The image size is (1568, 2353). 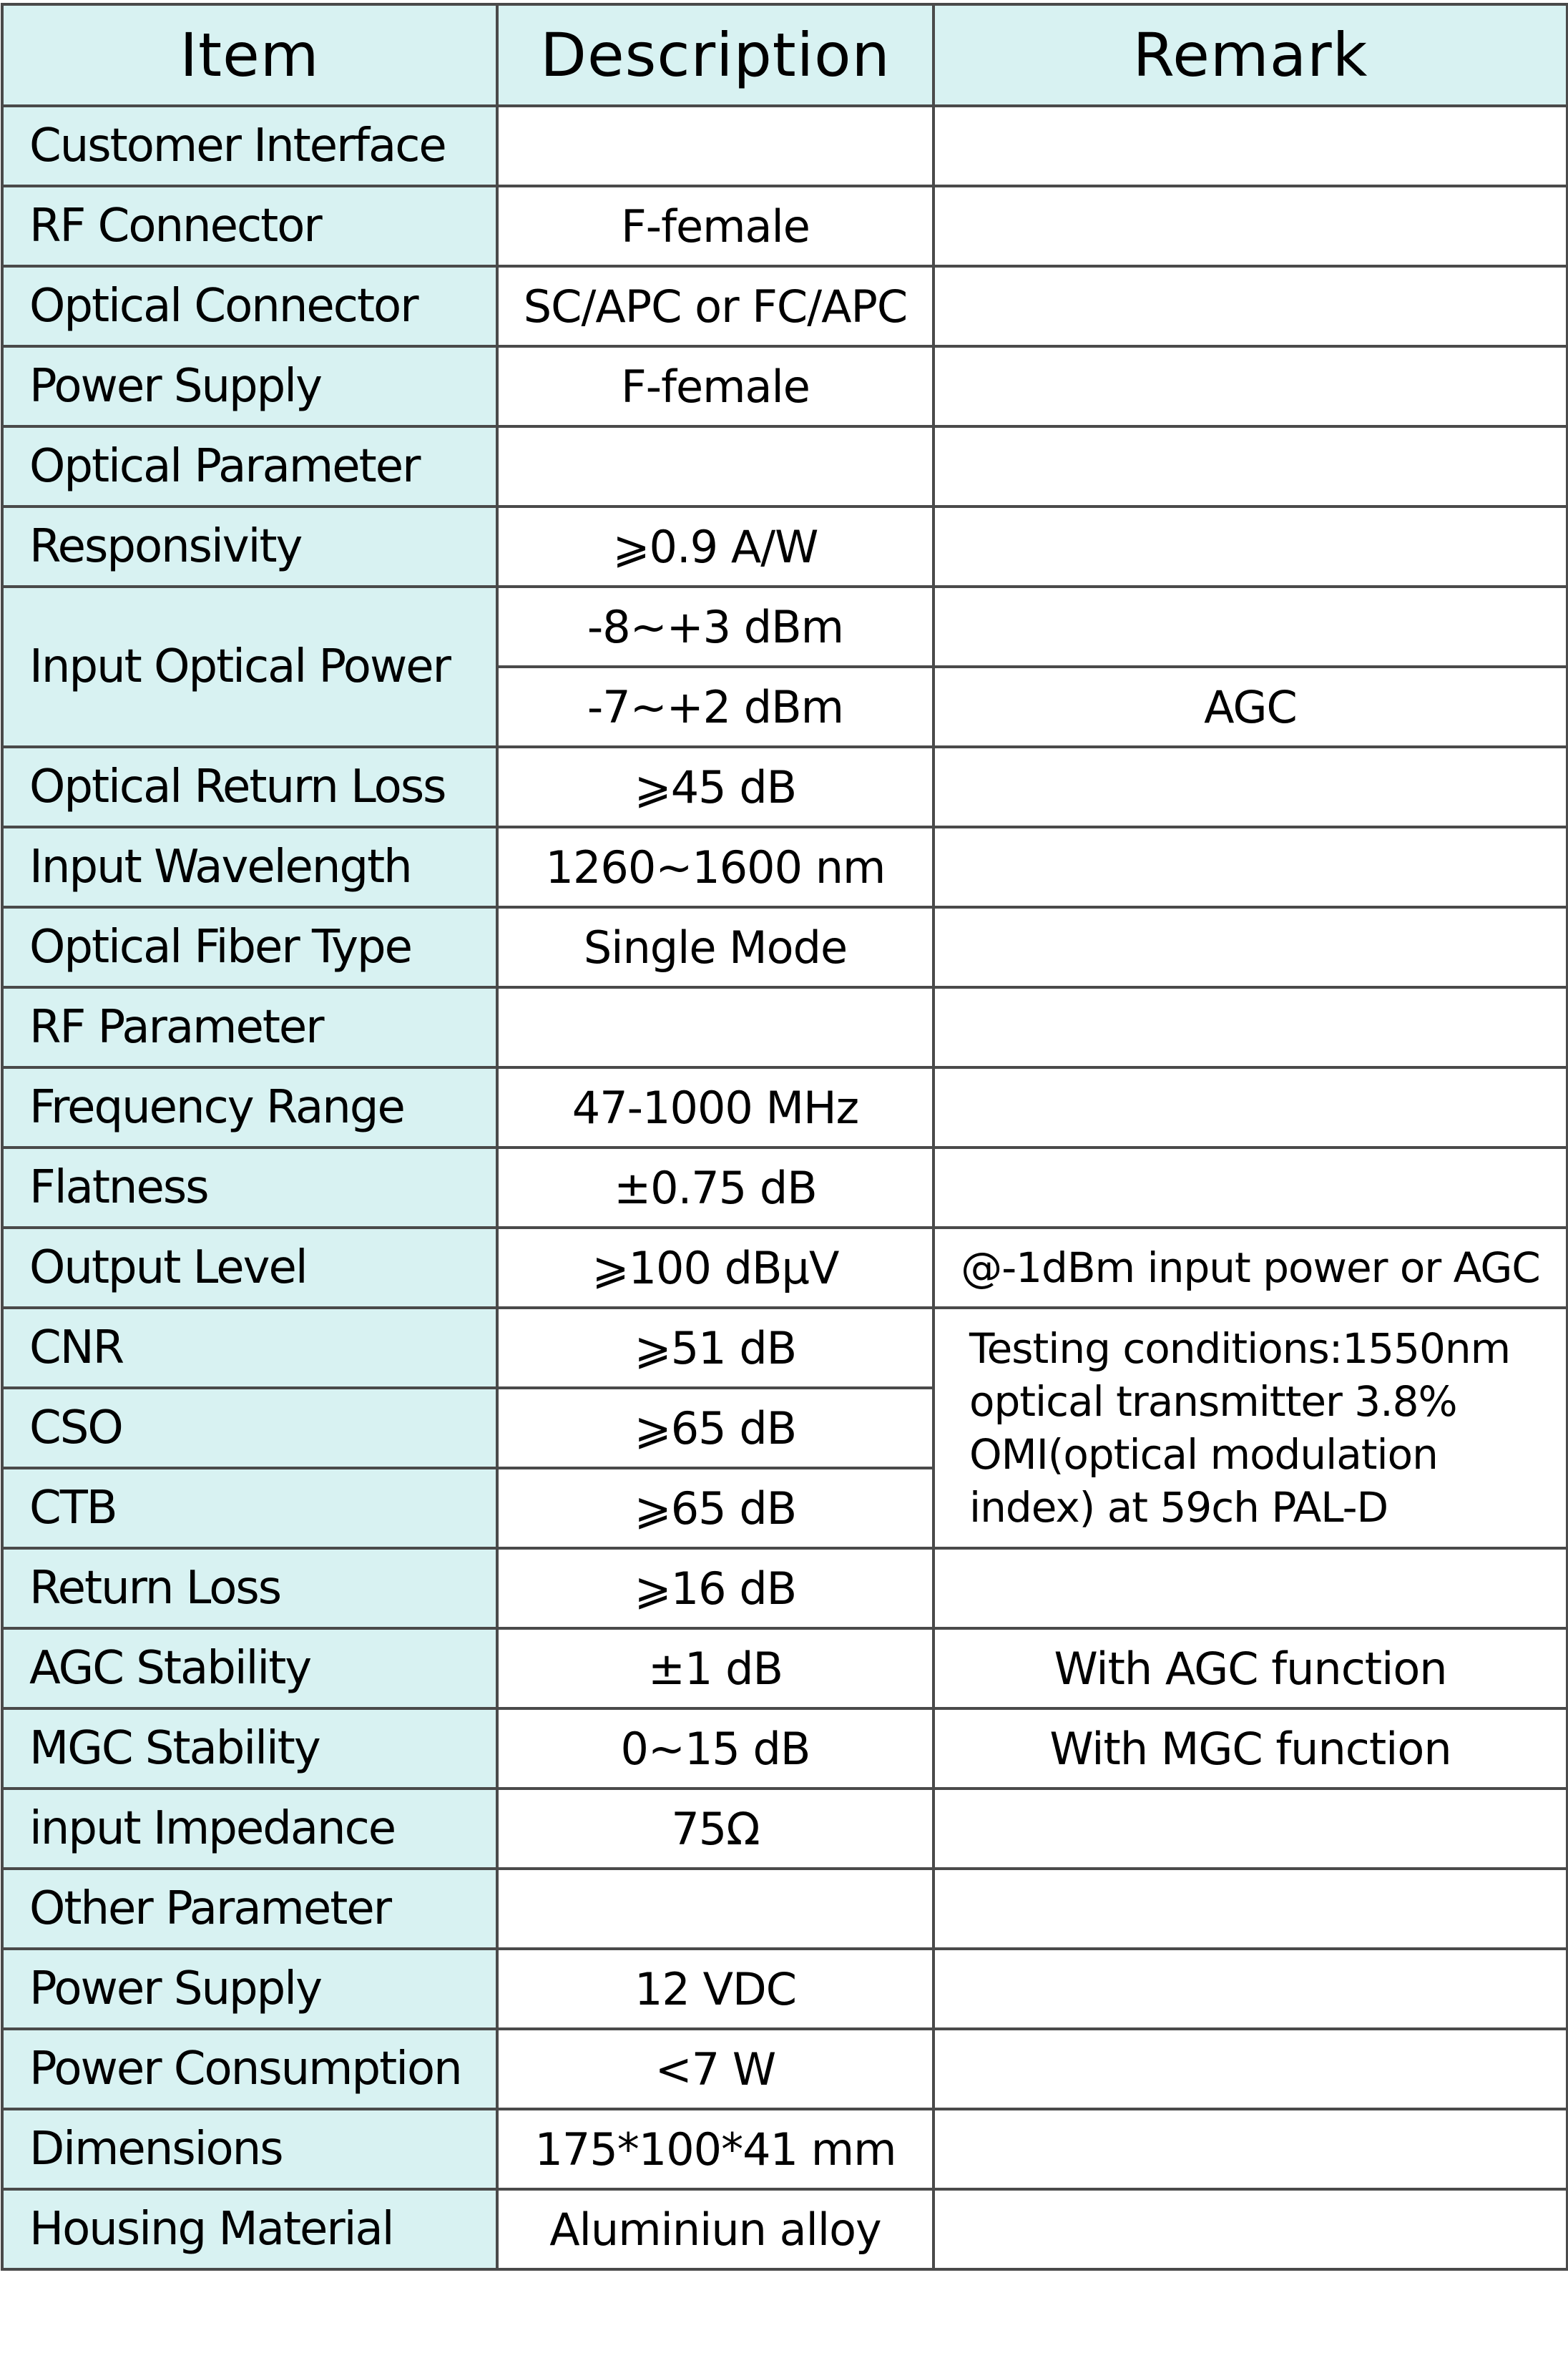 What do you see at coordinates (785, 1828) in the screenshot?
I see `table-row: input Impedance 75Ω` at bounding box center [785, 1828].